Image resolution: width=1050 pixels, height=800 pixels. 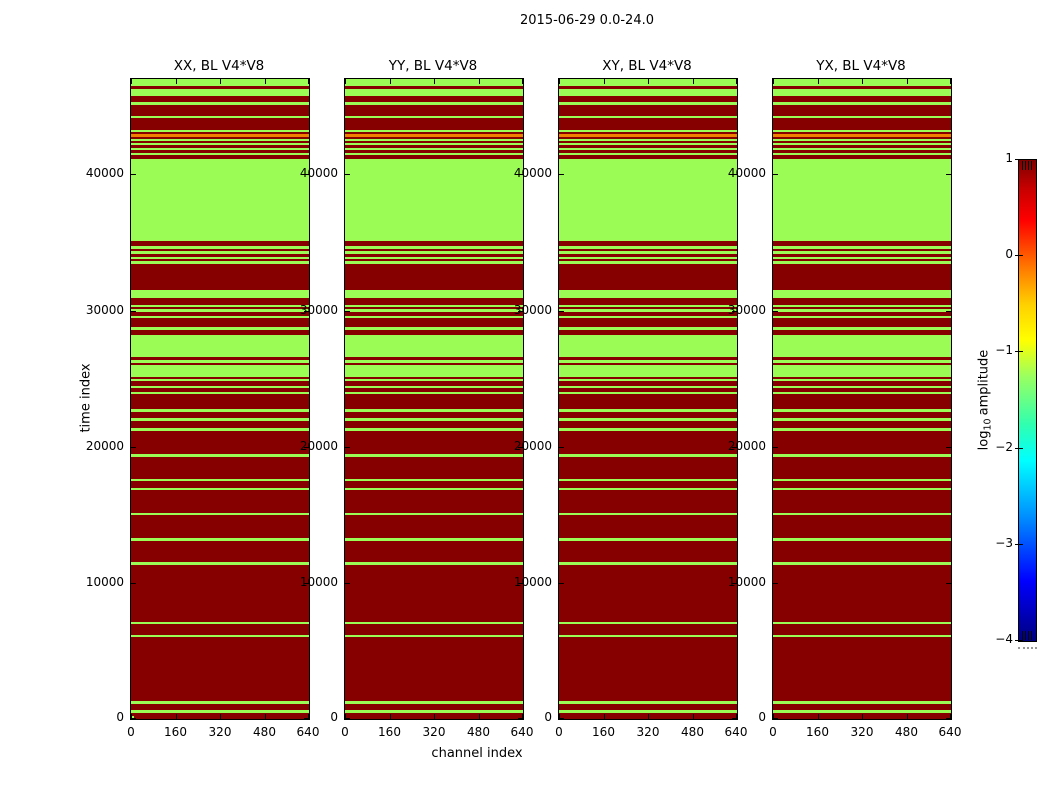 I want to click on x-tick-label: 320, so click(x=648, y=732).